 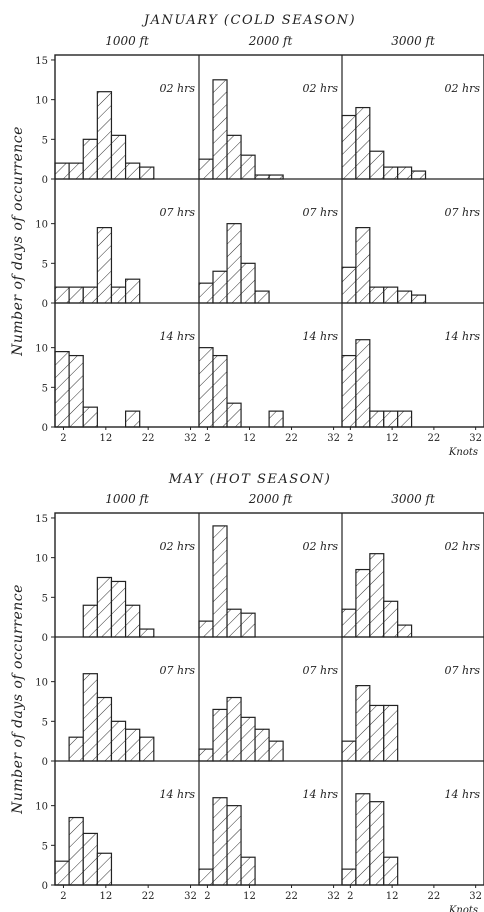 I want to click on chart-title: MAY (HOT SEASON), so click(x=250, y=479).